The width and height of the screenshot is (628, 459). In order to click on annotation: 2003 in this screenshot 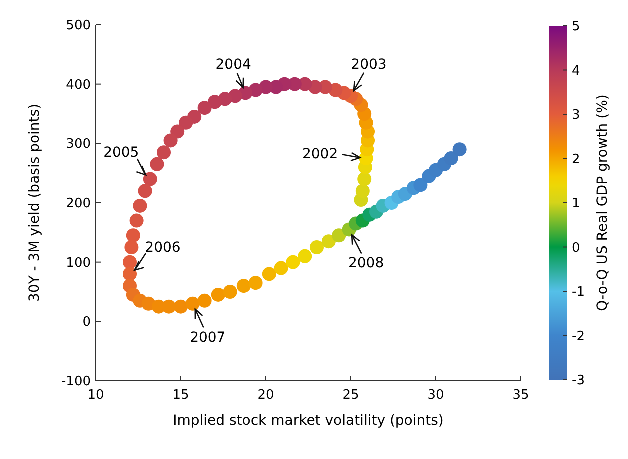, I will do `click(369, 65)`.